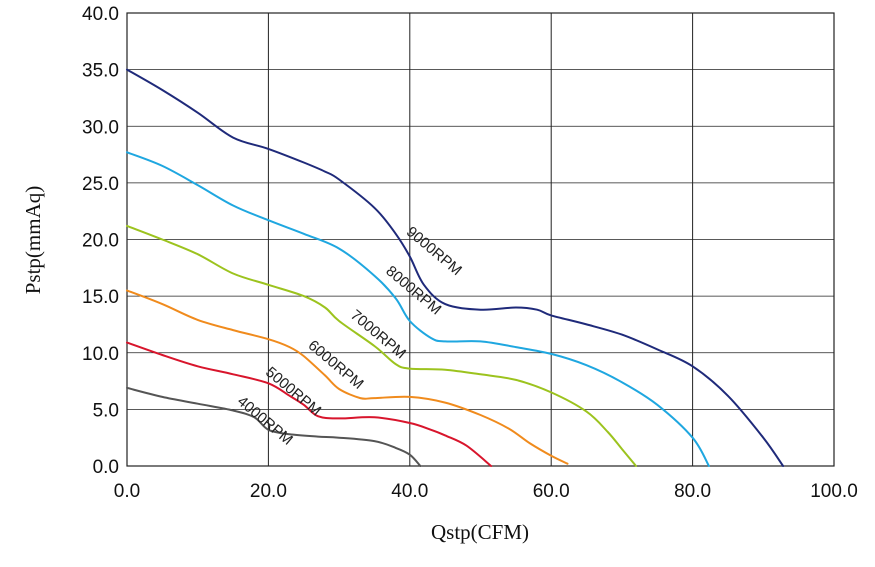 The width and height of the screenshot is (875, 567). I want to click on y-tick-label: 20.0, so click(100, 241).